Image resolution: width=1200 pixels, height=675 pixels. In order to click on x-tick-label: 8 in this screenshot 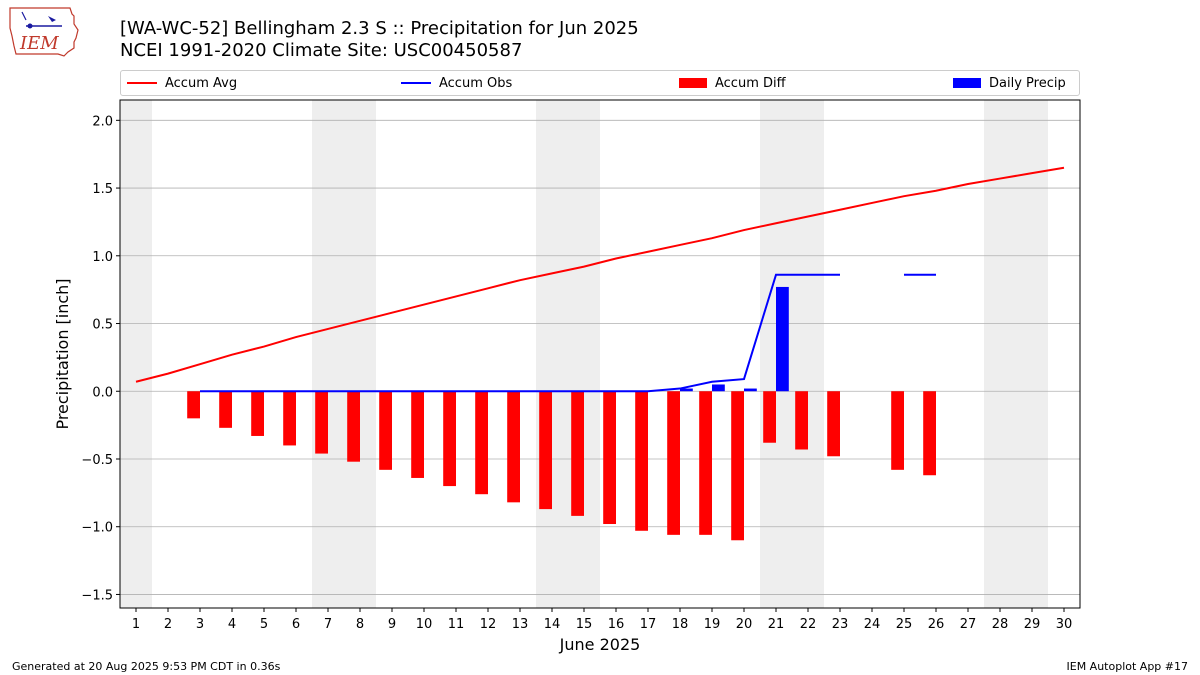, I will do `click(360, 624)`.